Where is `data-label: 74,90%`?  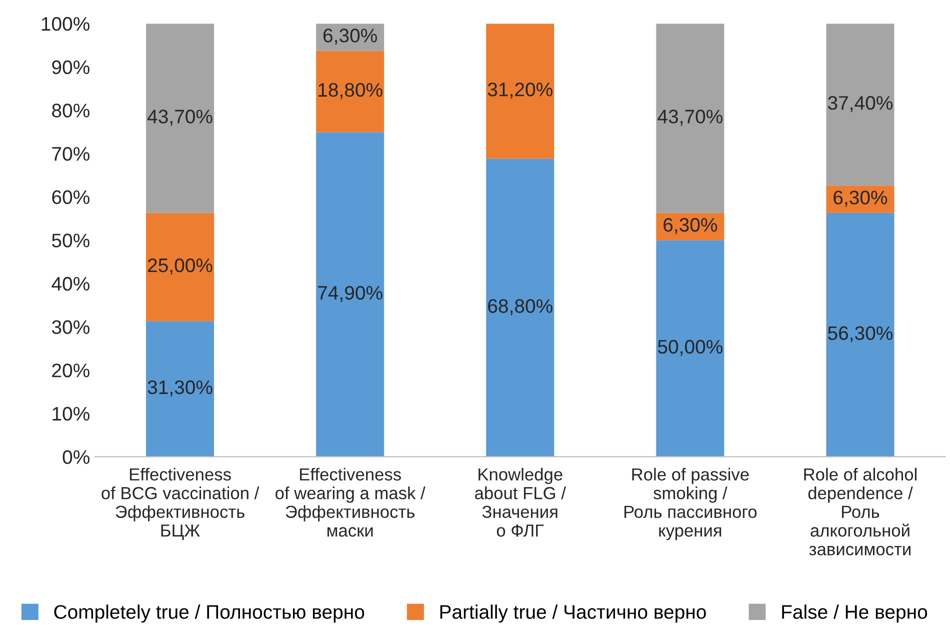
data-label: 74,90% is located at coordinates (350, 294).